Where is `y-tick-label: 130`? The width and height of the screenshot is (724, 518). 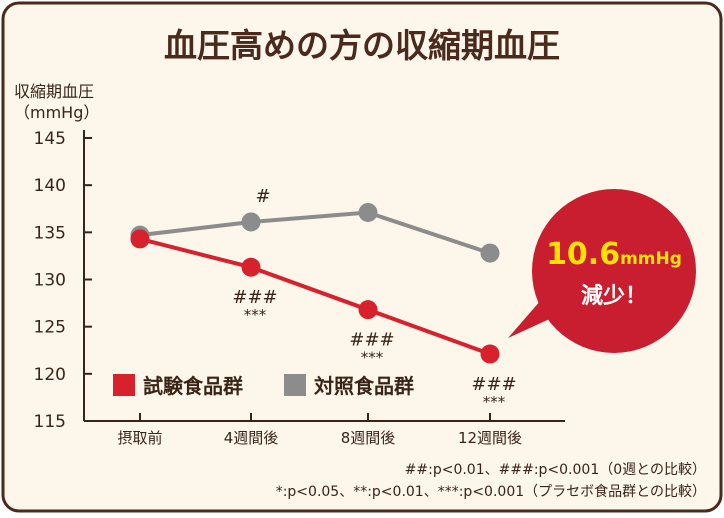
y-tick-label: 130 is located at coordinates (50, 281).